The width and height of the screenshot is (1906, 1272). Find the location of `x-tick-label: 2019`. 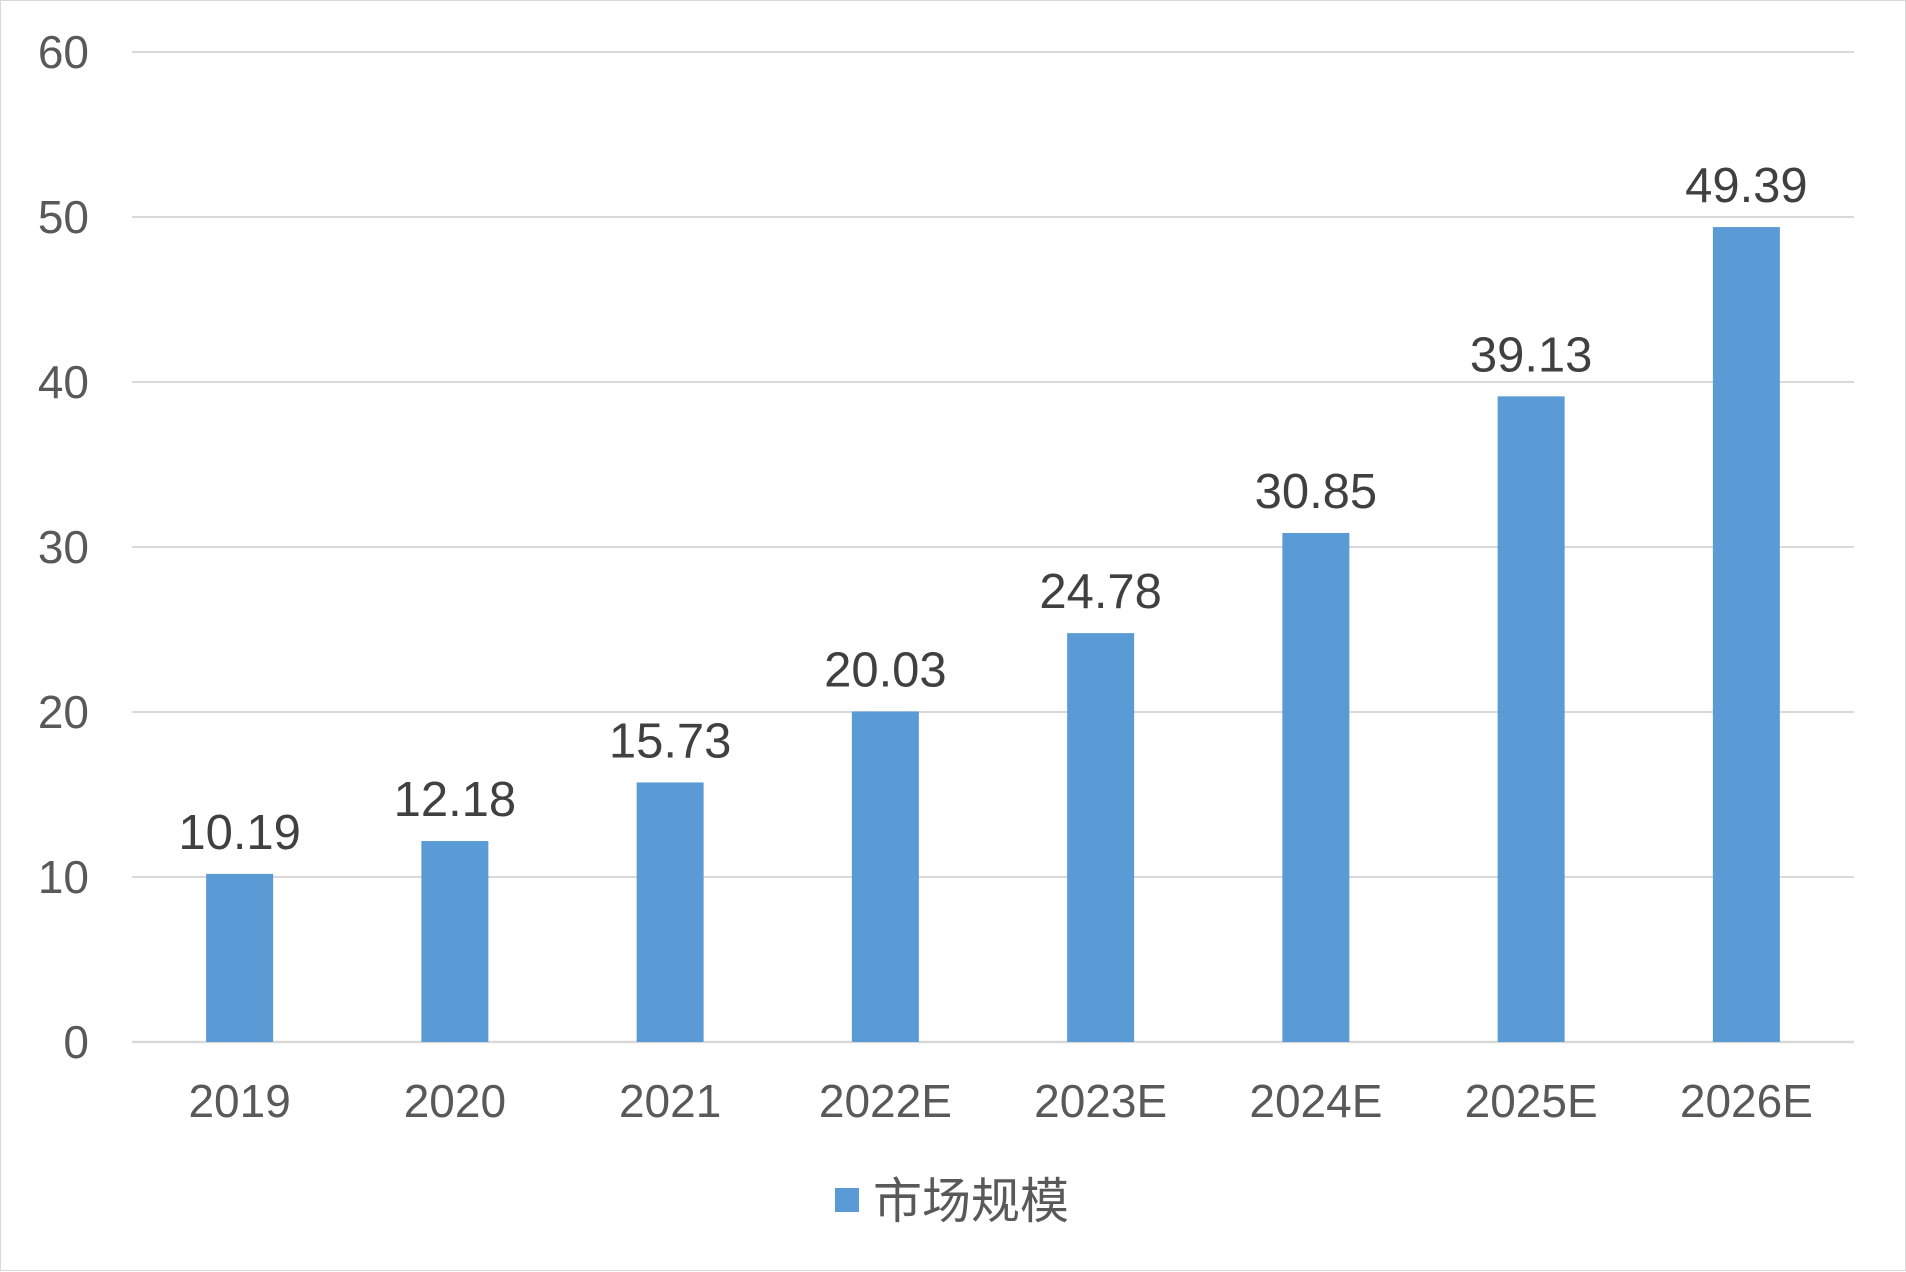

x-tick-label: 2019 is located at coordinates (239, 1101).